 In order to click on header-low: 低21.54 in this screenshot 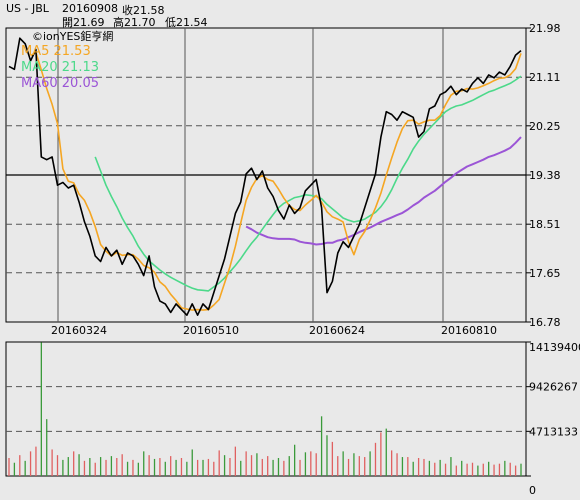, I will do `click(186, 22)`.